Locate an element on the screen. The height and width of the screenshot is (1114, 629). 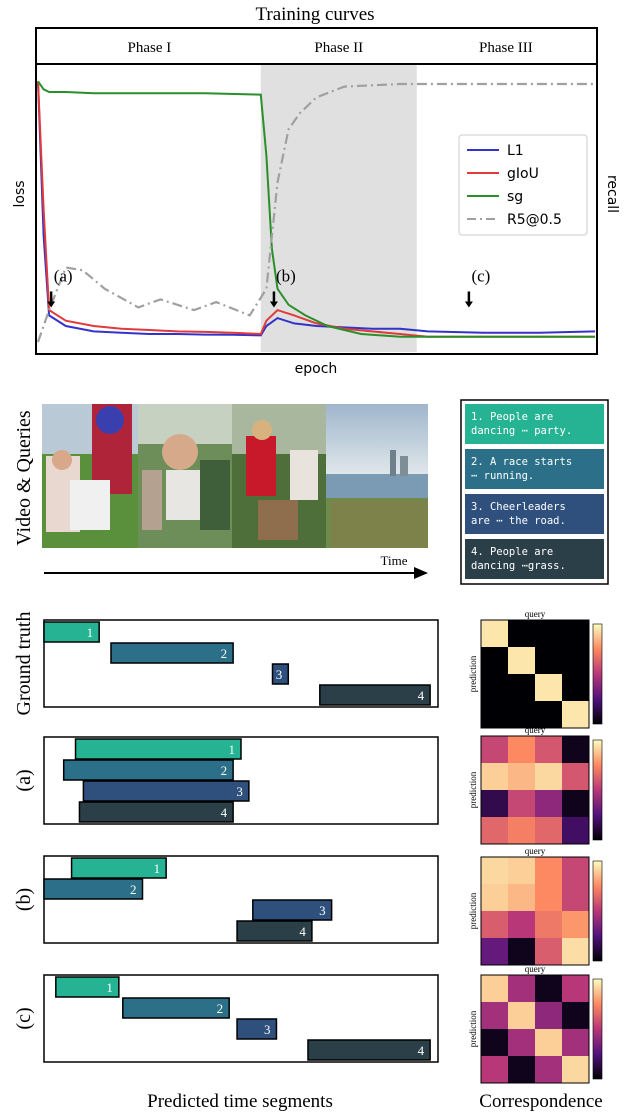
legend: L1 gIoU sg R5@0.5 is located at coordinates (523, 185).